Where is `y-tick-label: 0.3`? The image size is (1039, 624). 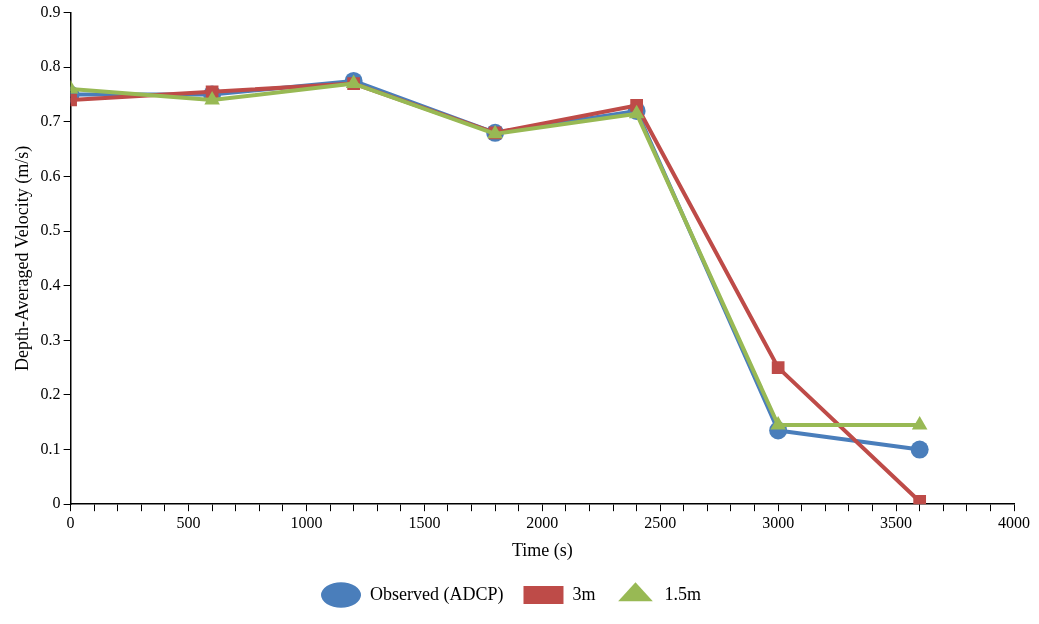 y-tick-label: 0.3 is located at coordinates (50, 339).